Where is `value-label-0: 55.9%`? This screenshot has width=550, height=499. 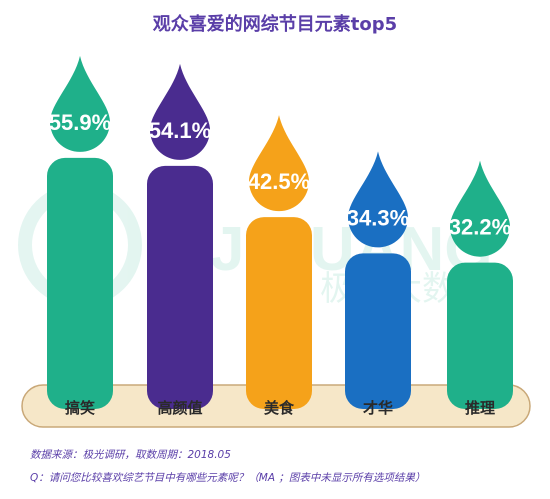
value-label-0: 55.9% is located at coordinates (80, 122).